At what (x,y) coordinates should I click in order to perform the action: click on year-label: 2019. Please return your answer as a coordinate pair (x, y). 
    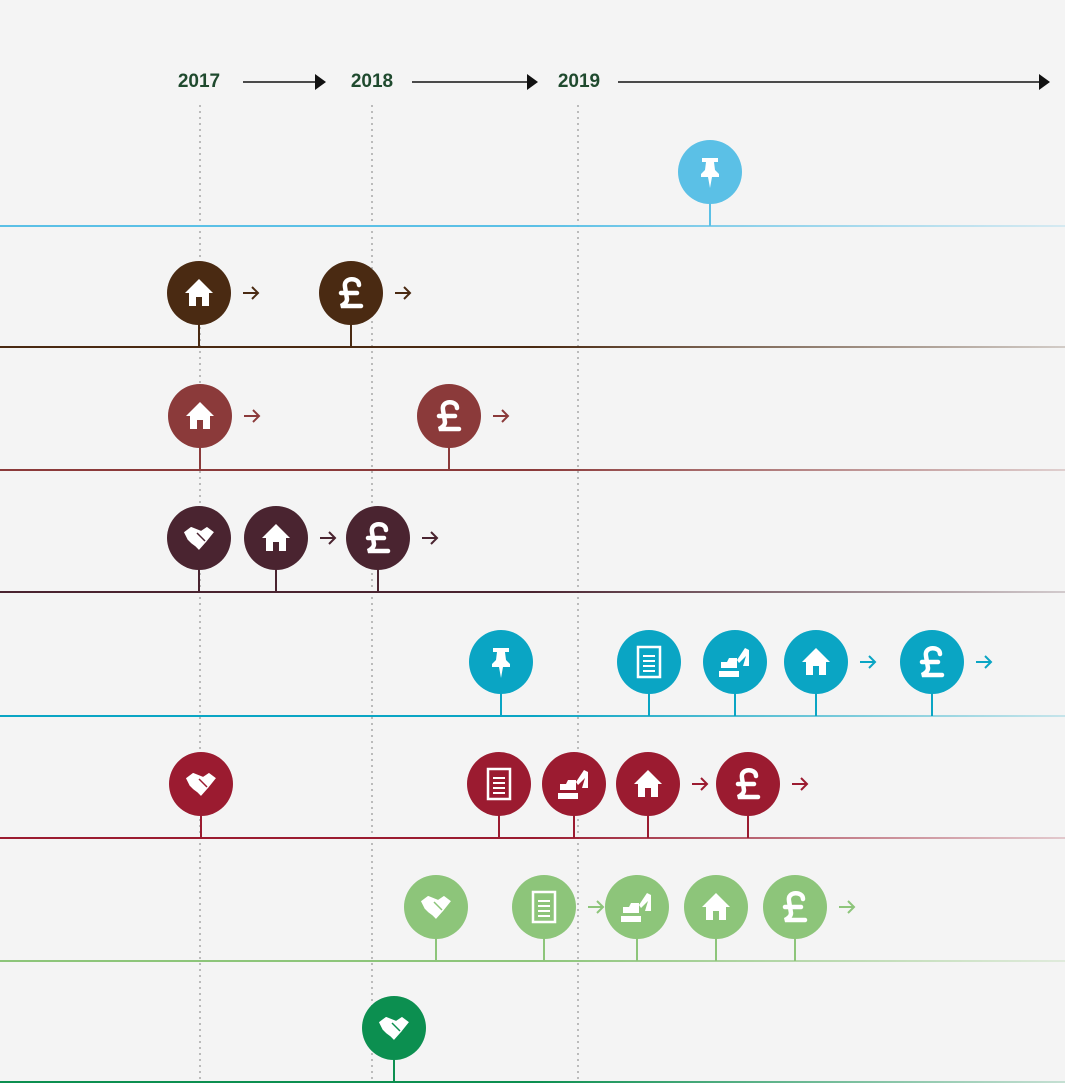
    Looking at the image, I should click on (579, 81).